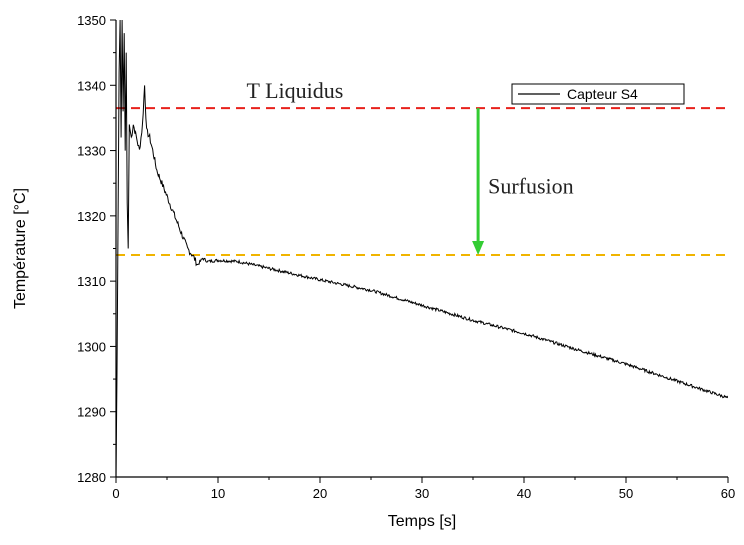 The width and height of the screenshot is (744, 545). Describe the element at coordinates (91, 216) in the screenshot. I see `y-tick-label: 1320` at that location.